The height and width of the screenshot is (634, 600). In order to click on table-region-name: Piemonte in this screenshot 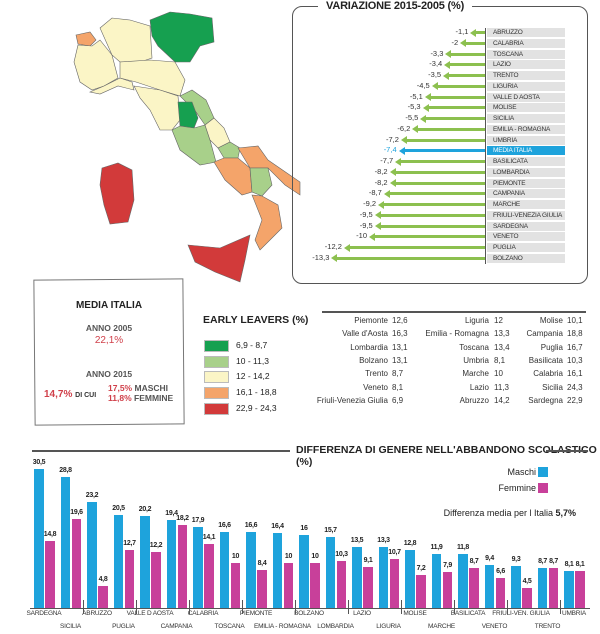, I will do `click(371, 320)`.